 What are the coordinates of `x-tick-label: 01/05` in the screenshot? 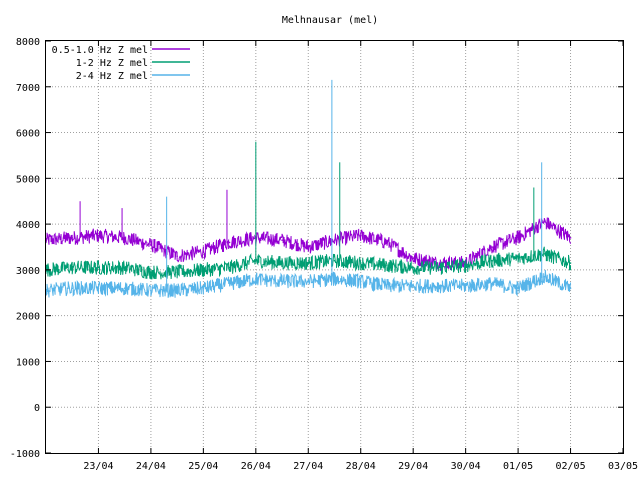 It's located at (518, 466).